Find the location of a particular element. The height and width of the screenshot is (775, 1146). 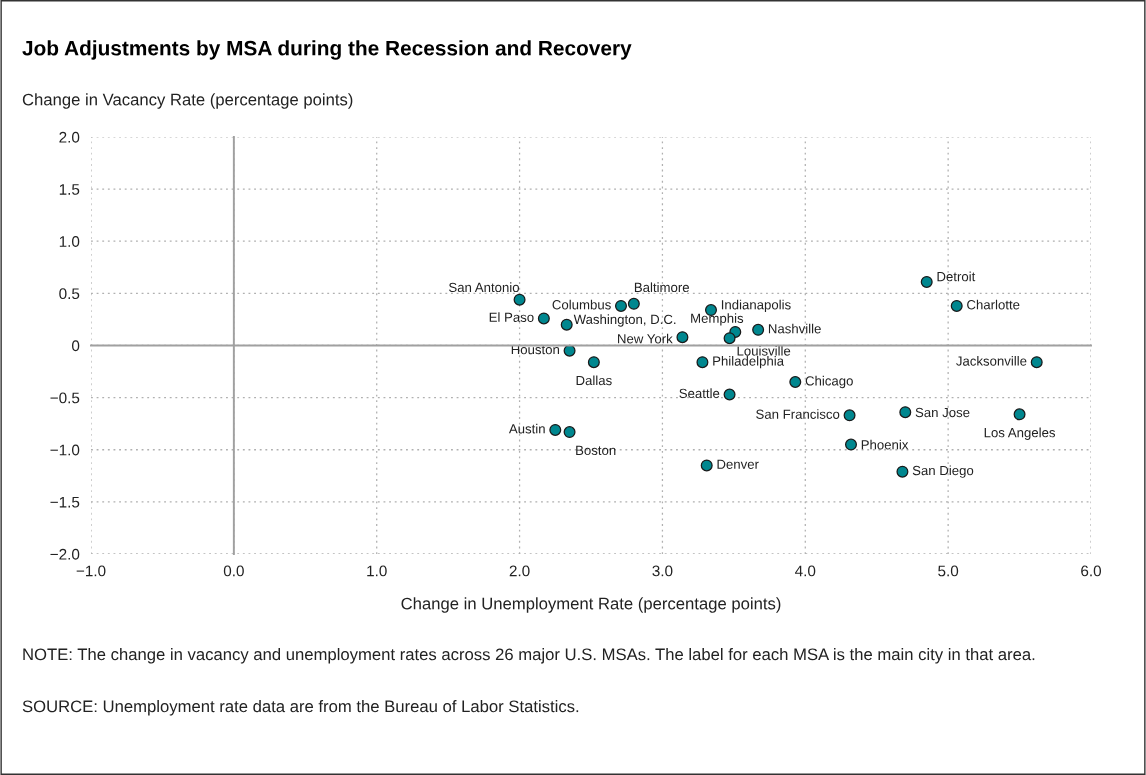

annotation: Dallas is located at coordinates (594, 380).